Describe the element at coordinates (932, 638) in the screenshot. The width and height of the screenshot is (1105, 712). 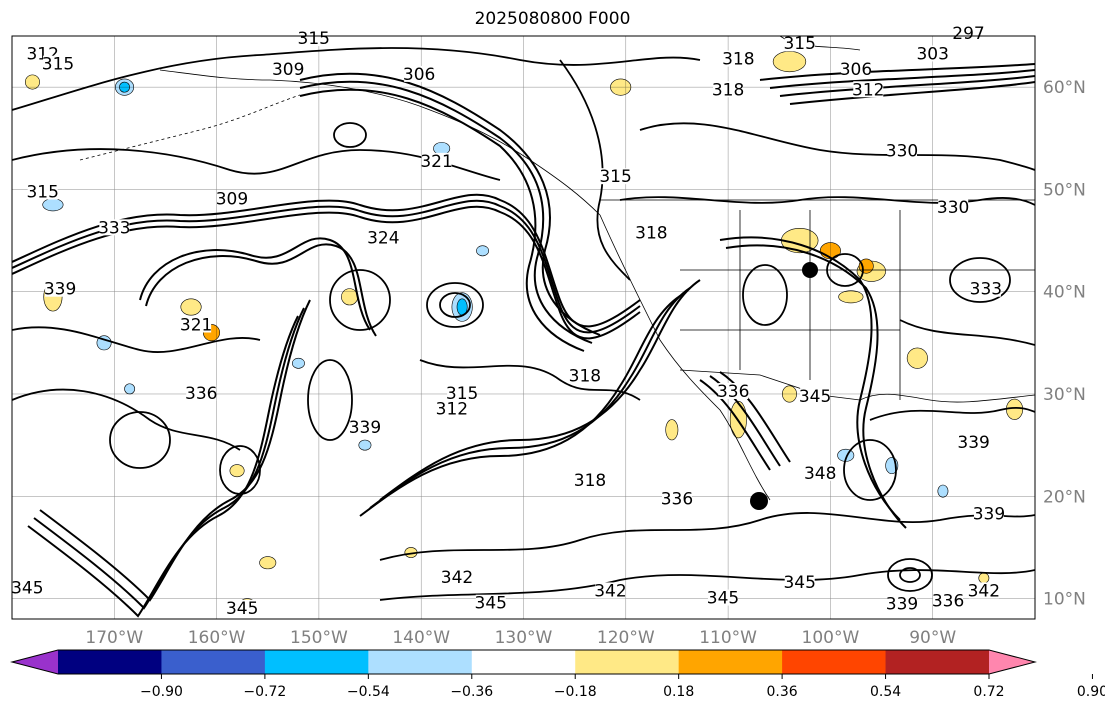
I see `longitude-label: 90°W` at that location.